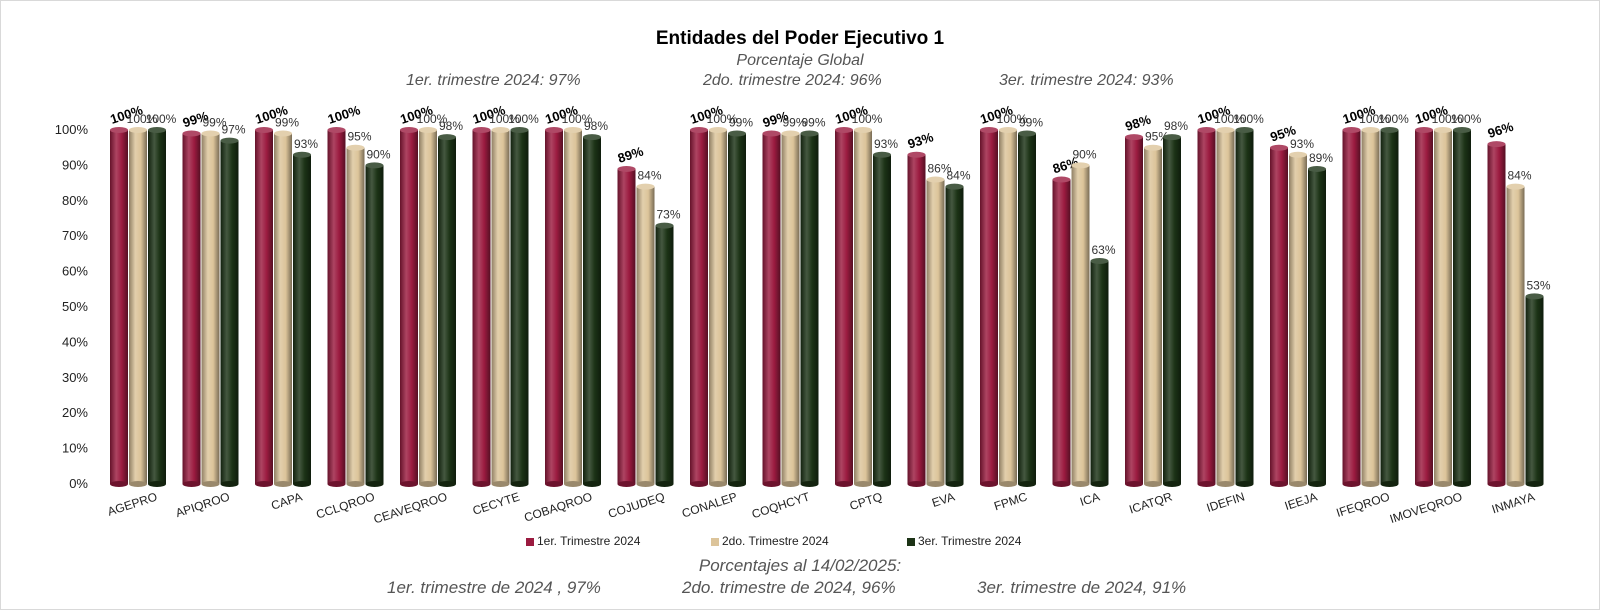 This screenshot has width=1600, height=610. Describe the element at coordinates (800, 60) in the screenshot. I see `chart-subtitle: Porcentaje Global` at that location.